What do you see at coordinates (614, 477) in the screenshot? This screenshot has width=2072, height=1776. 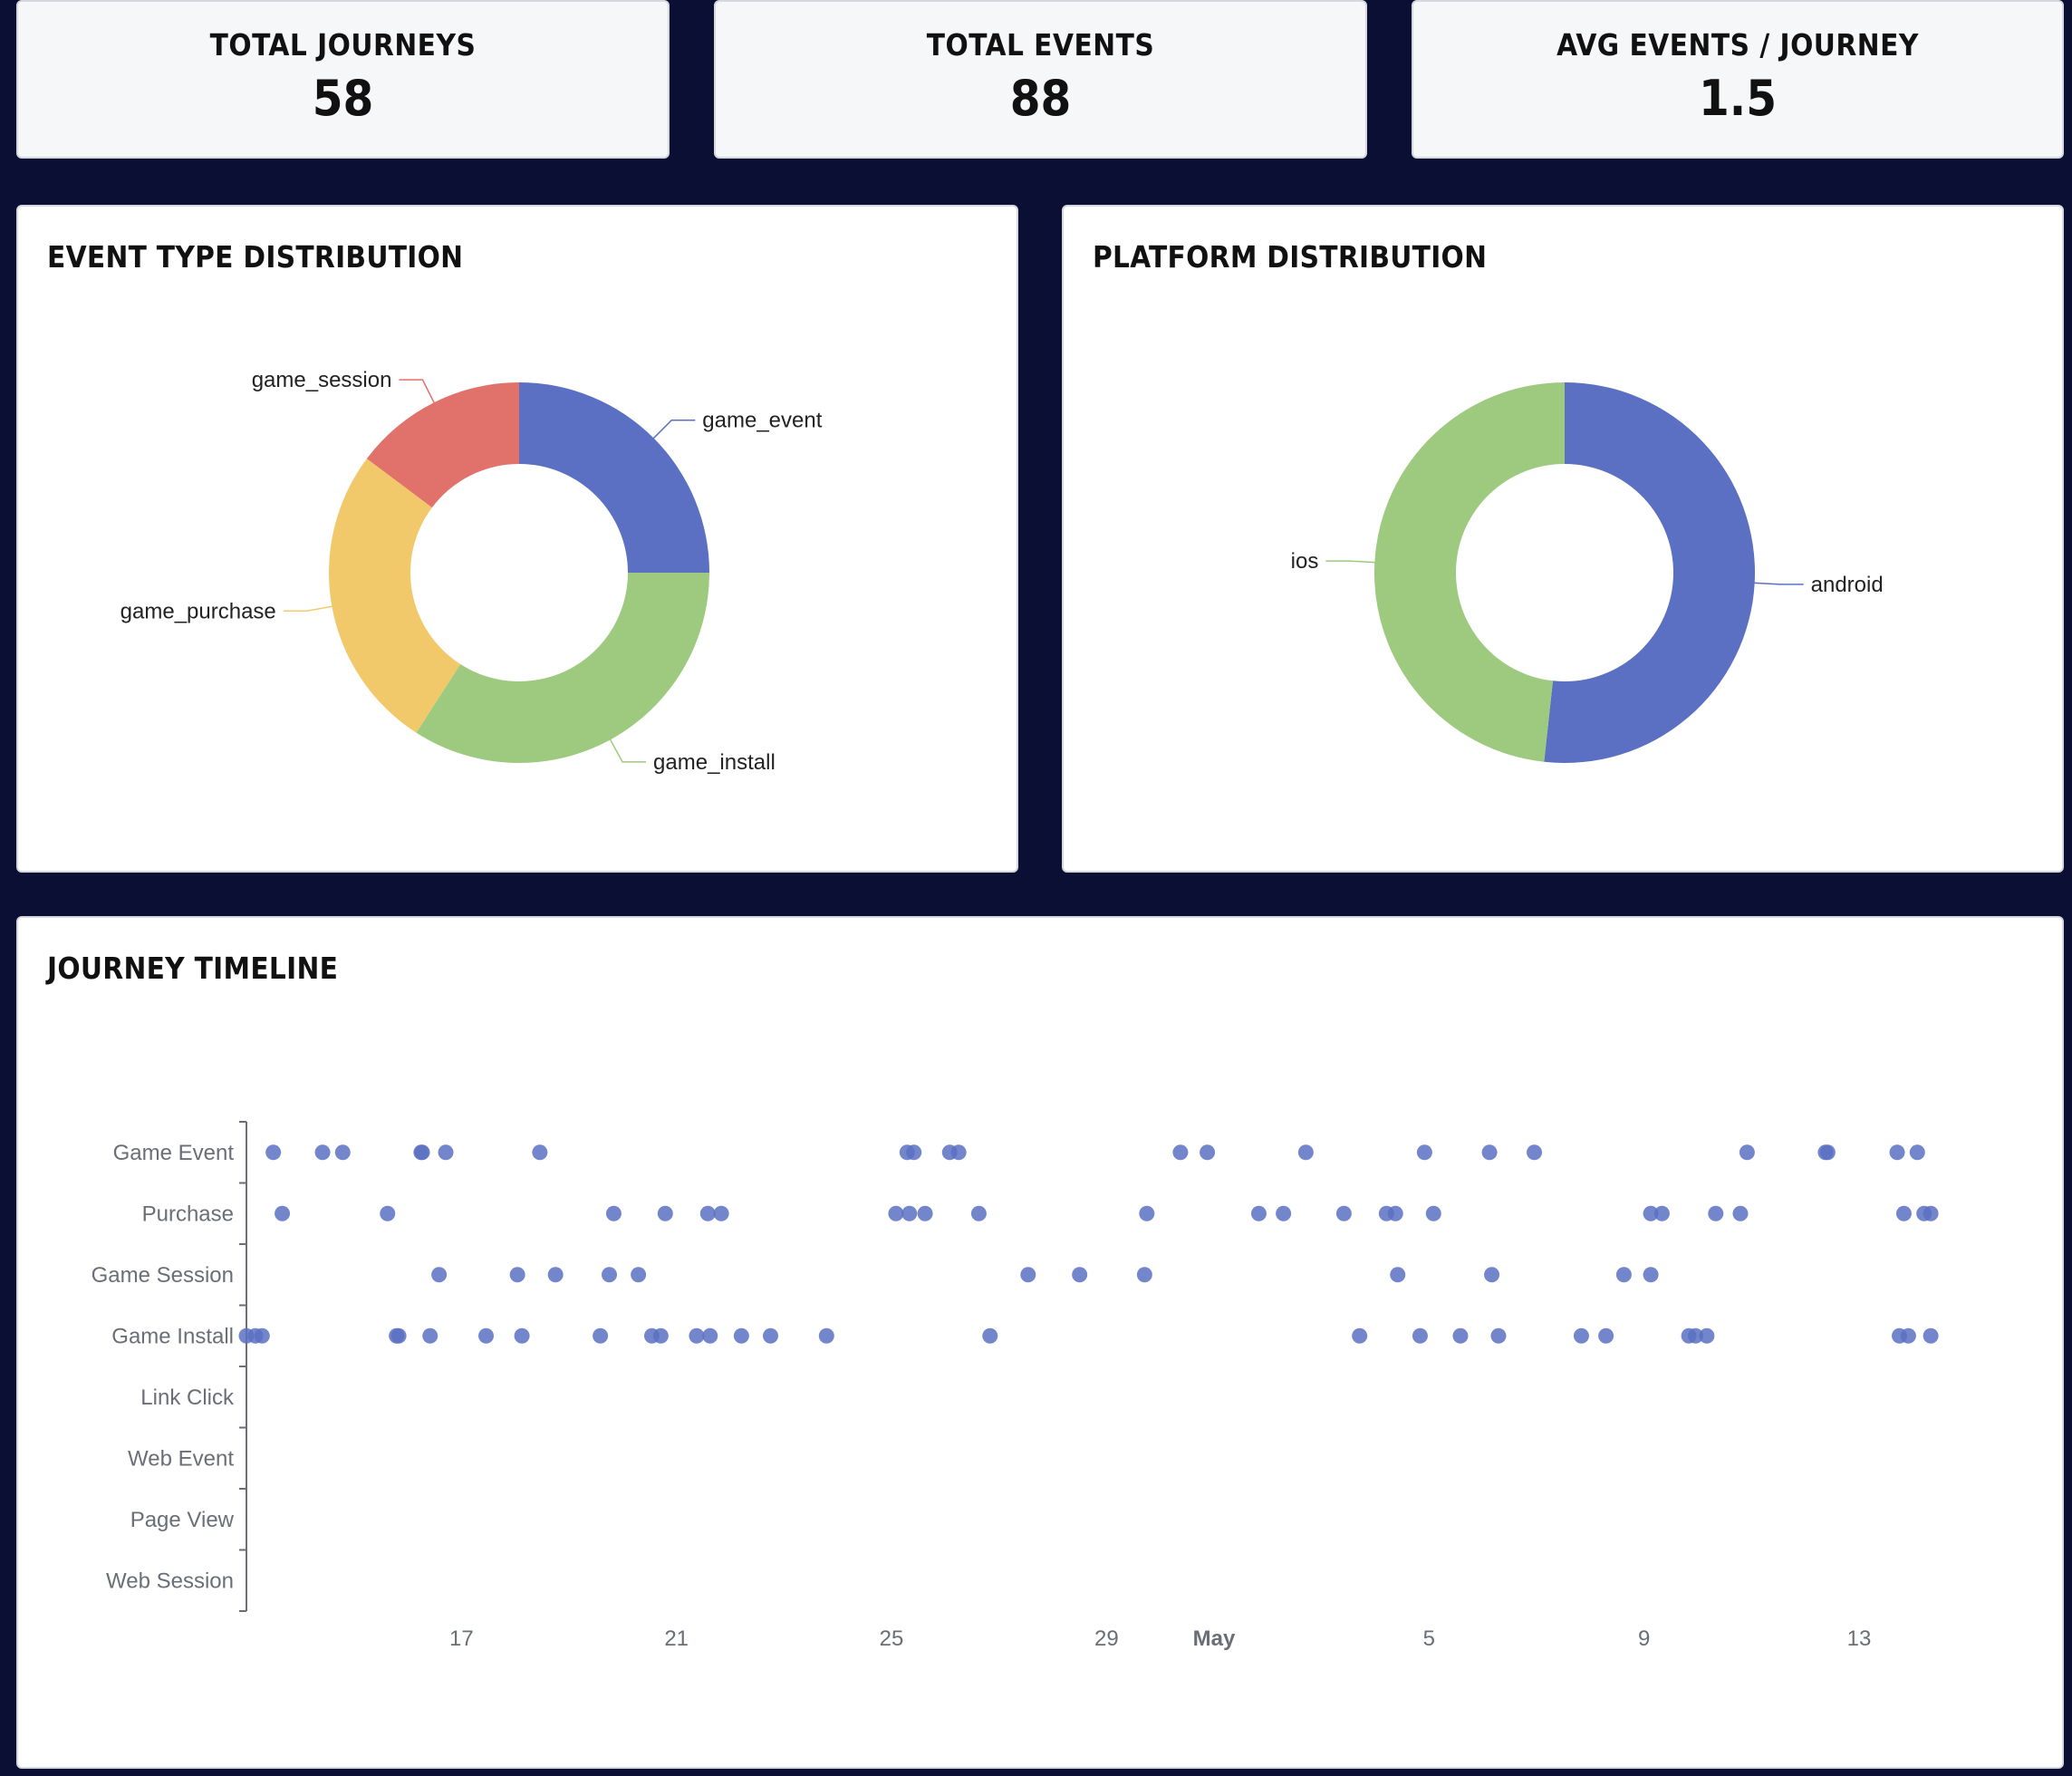 I see `slice-game-event` at bounding box center [614, 477].